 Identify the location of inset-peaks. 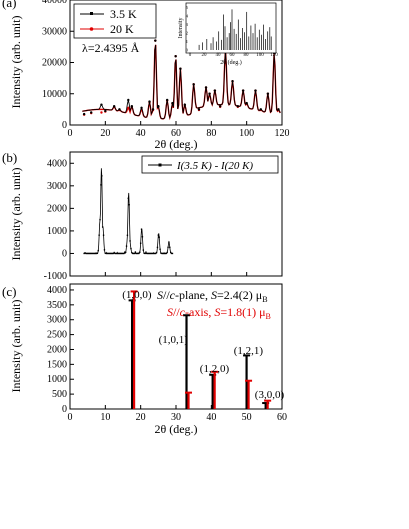
(235, 29).